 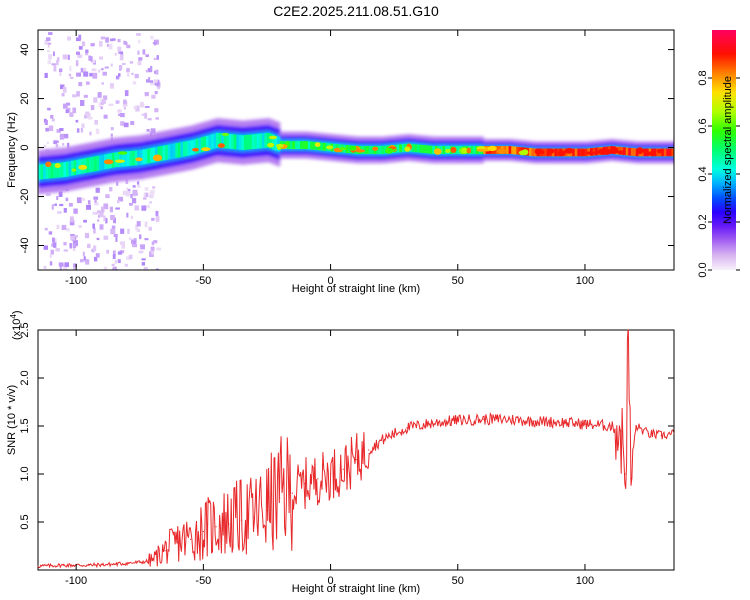 What do you see at coordinates (585, 281) in the screenshot?
I see `top-x-tick-label: 100` at bounding box center [585, 281].